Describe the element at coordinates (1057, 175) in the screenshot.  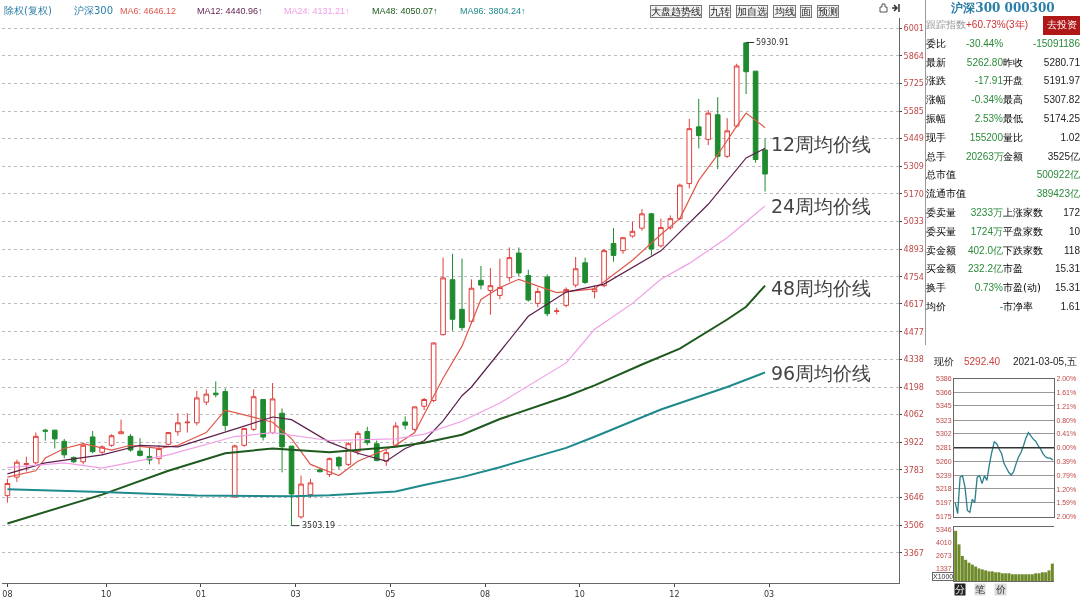
I see `text: 500922亿` at that location.